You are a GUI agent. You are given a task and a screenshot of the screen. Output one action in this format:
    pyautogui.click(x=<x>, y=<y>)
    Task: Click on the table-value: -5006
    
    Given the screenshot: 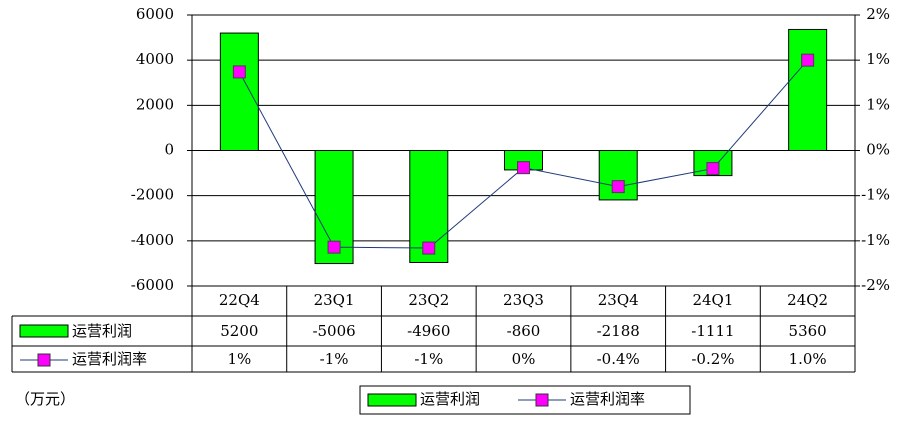 What is the action you would take?
    pyautogui.click(x=333, y=331)
    